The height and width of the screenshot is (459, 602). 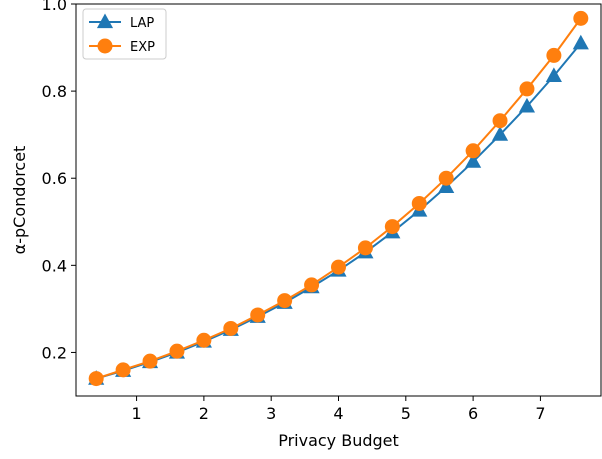 I want to click on x-tick-label: 7, so click(x=540, y=413).